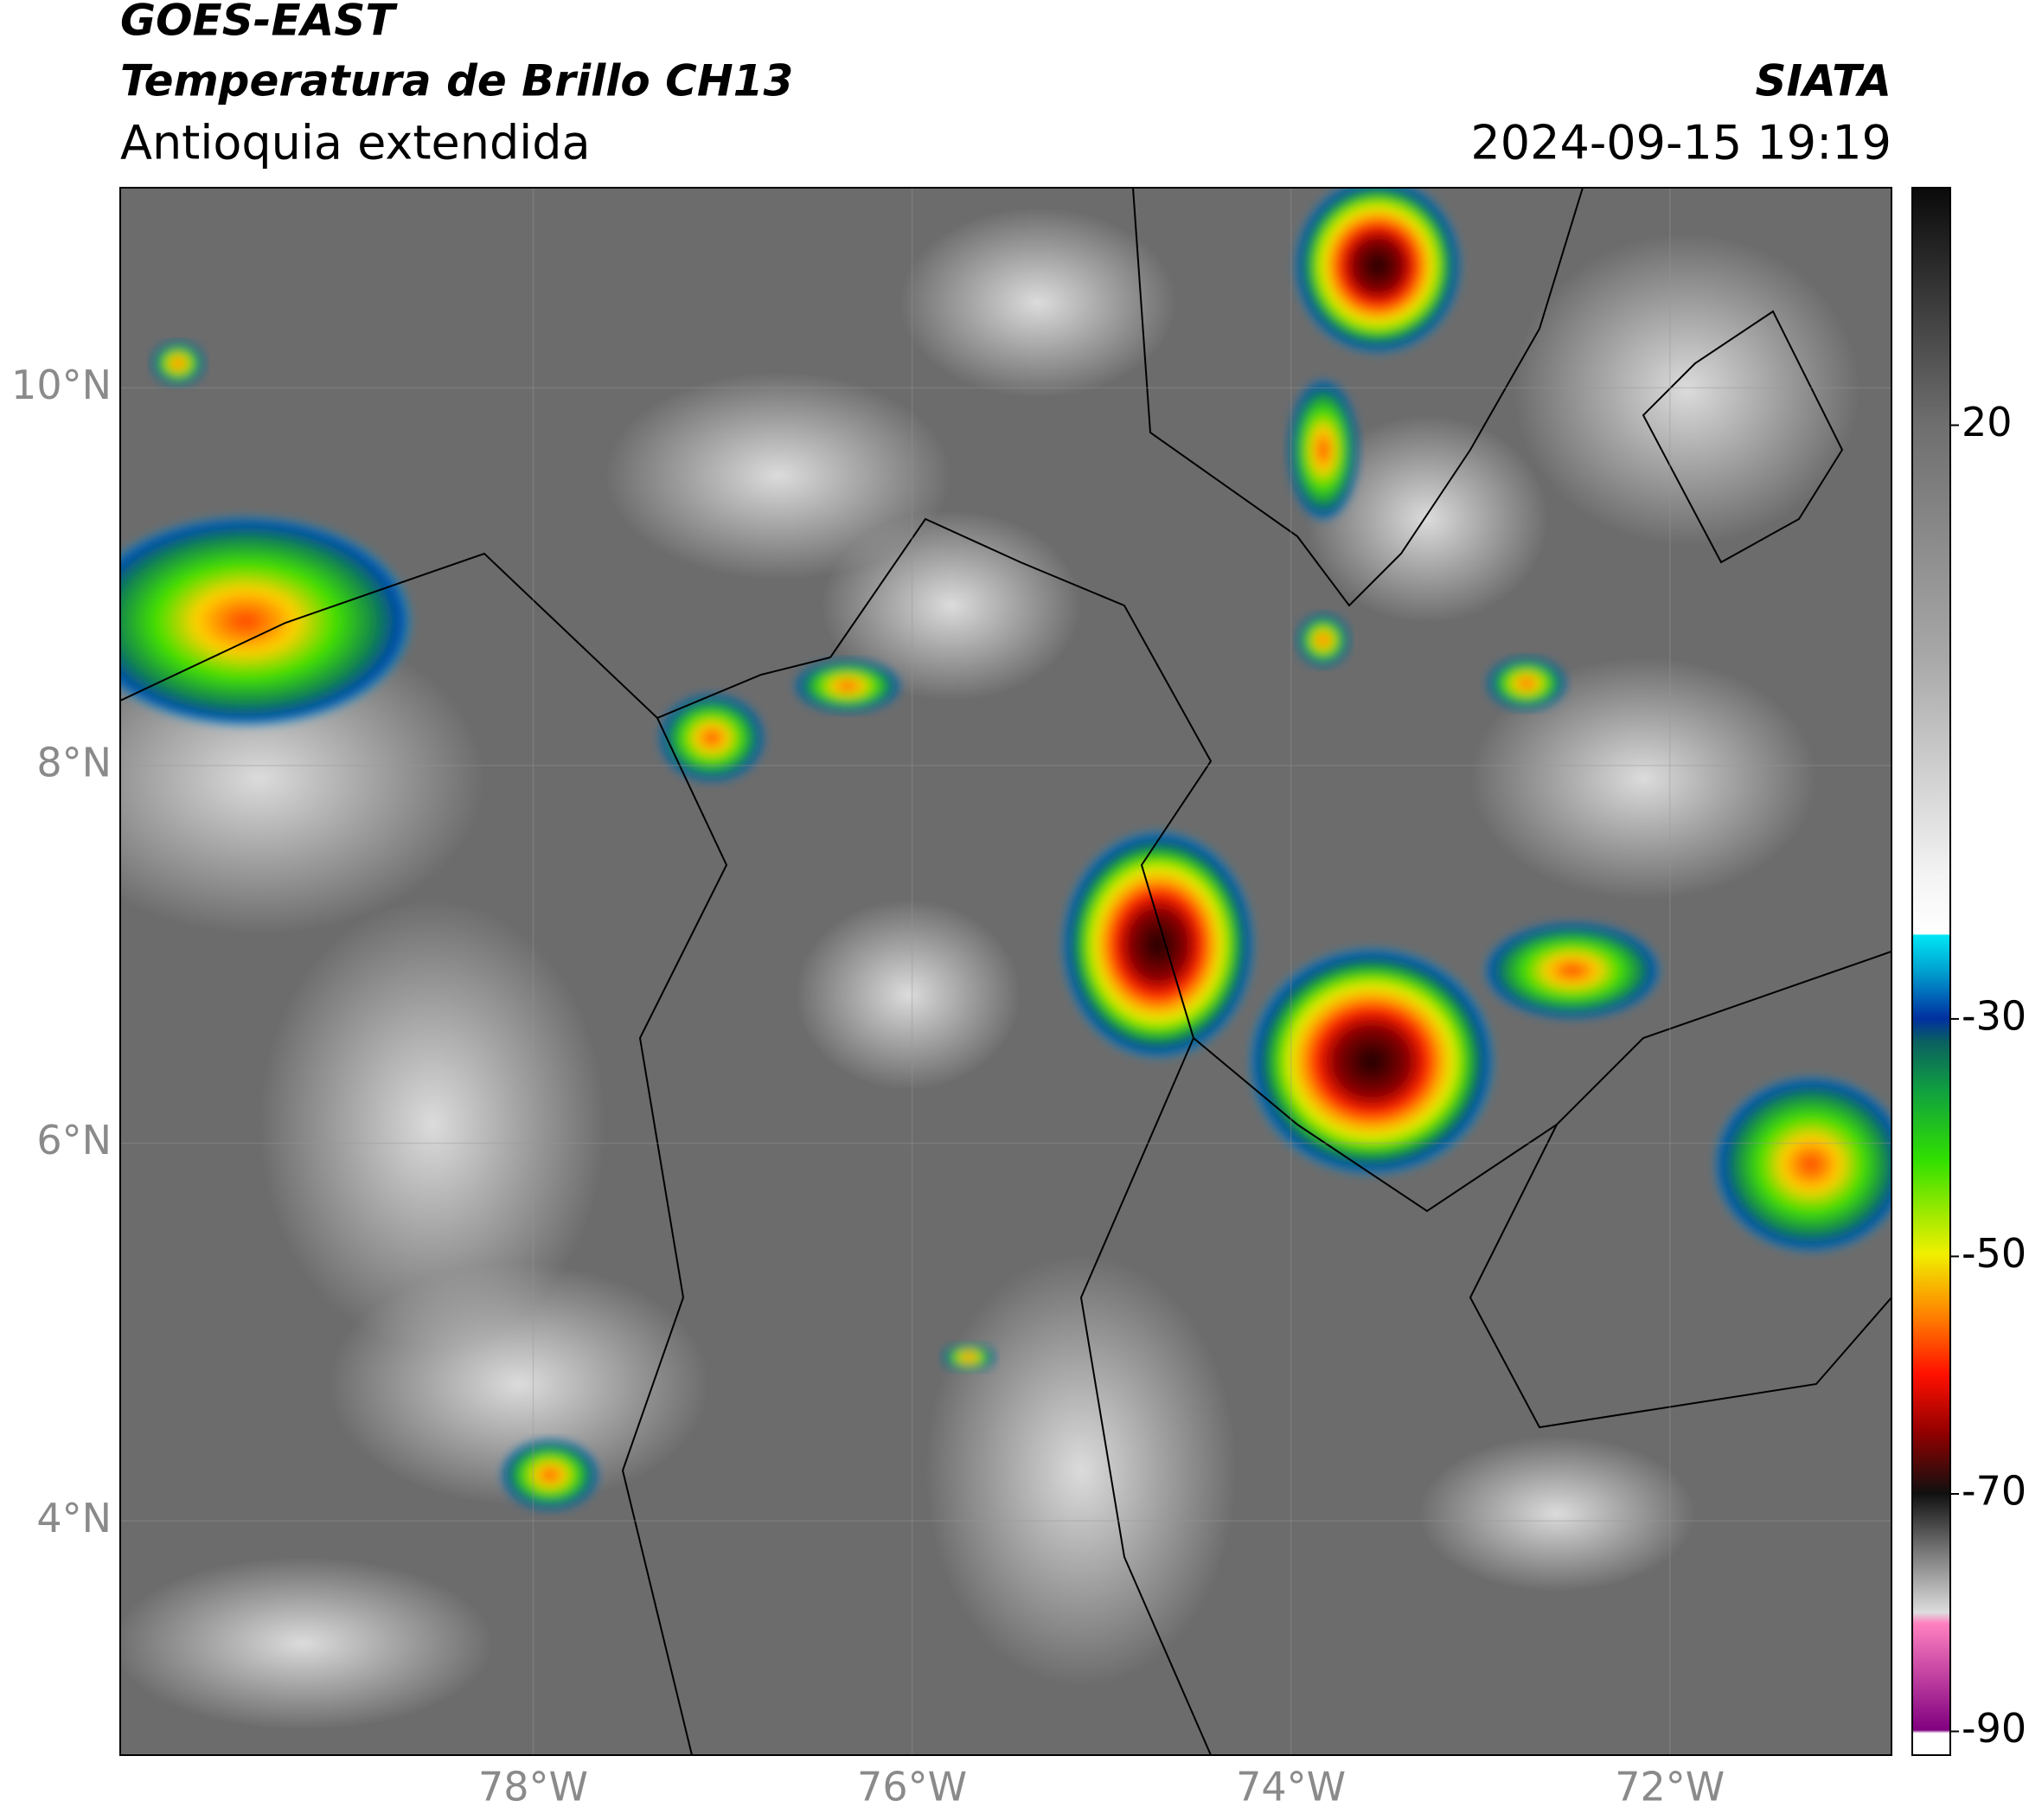 This screenshot has width=2029, height=1820. What do you see at coordinates (1931, 971) in the screenshot?
I see `colorbar` at bounding box center [1931, 971].